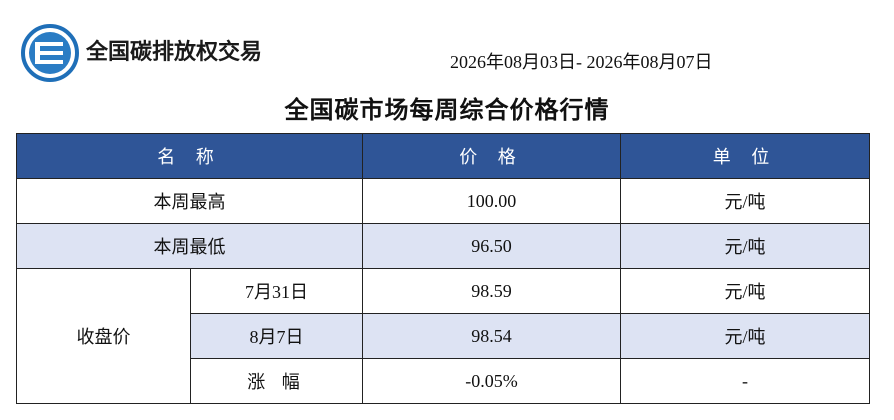 Image resolution: width=894 pixels, height=420 pixels. What do you see at coordinates (491, 201) in the screenshot?
I see `cell: 100.00` at bounding box center [491, 201].